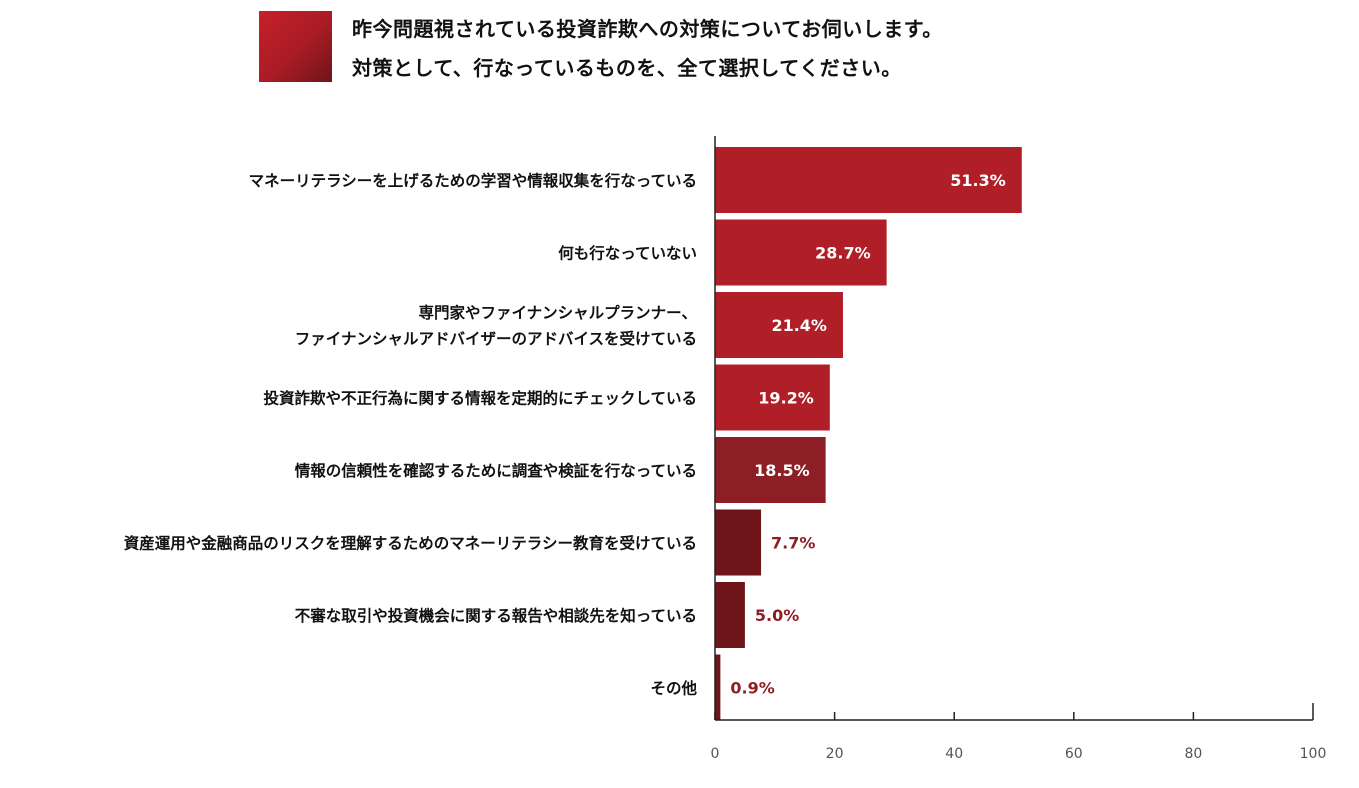 The image size is (1359, 788). I want to click on question-line-2: 対策として、行なっているものを、全て選択してください。, so click(627, 68).